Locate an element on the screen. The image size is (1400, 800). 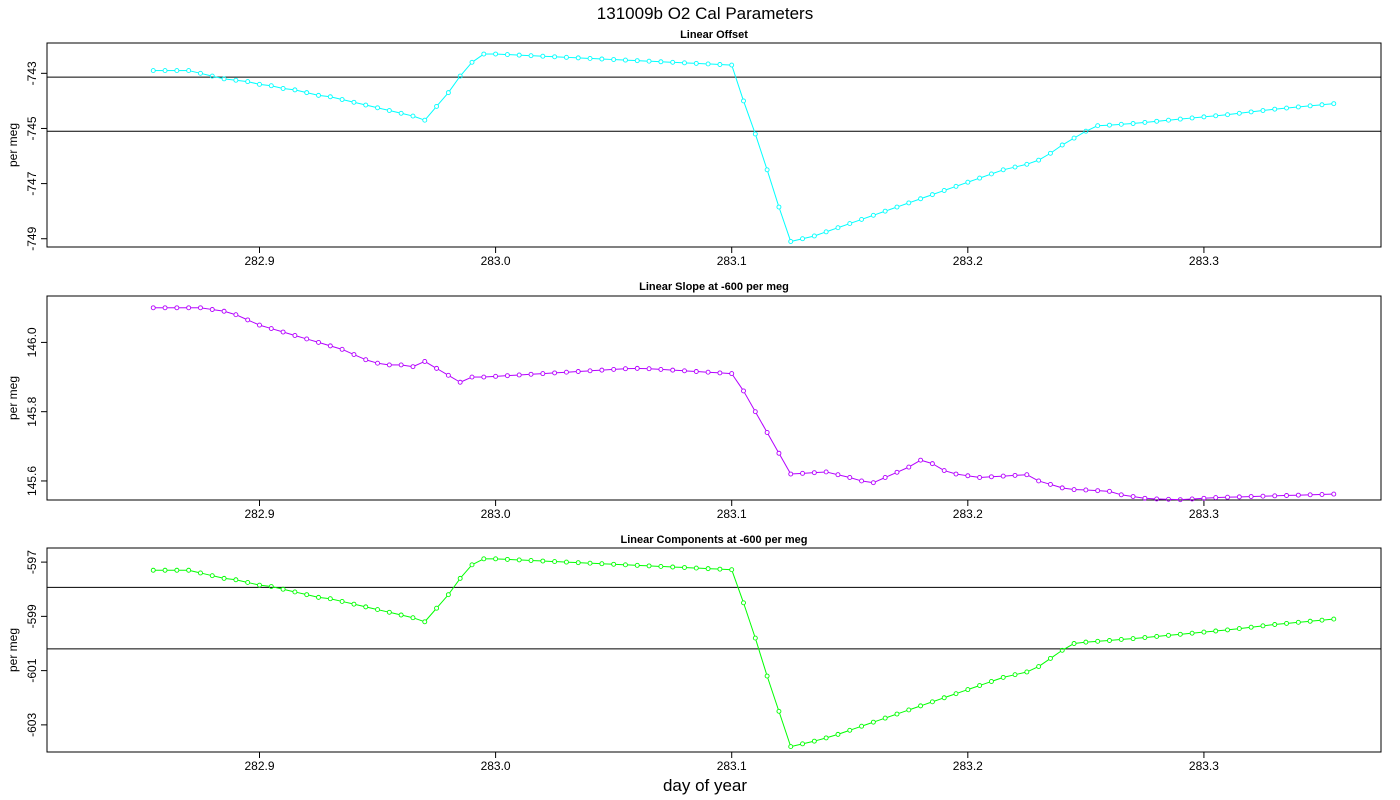
x-tick-label: 283.0 is located at coordinates (496, 766).